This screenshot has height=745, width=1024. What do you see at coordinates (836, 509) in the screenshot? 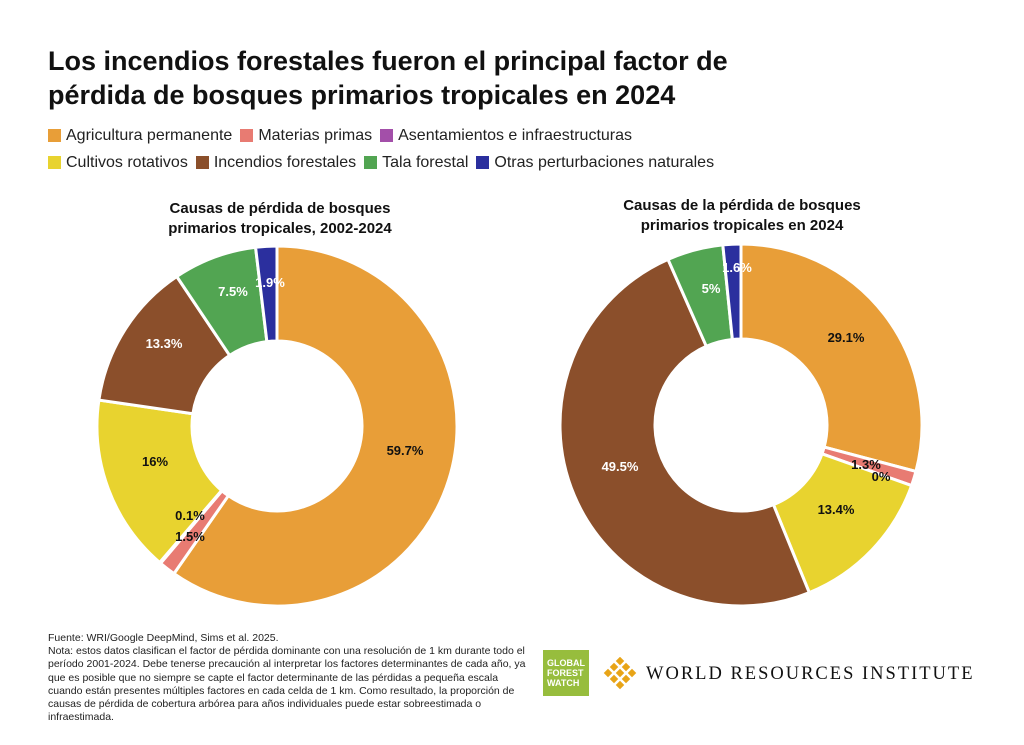
I see `slice-data-label: 13.4%` at bounding box center [836, 509].